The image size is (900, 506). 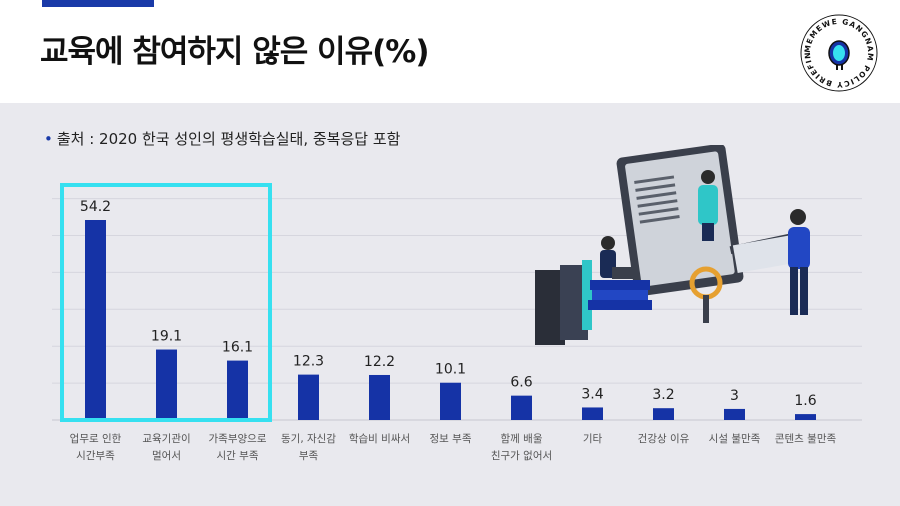 What do you see at coordinates (166, 455) in the screenshot?
I see `category-label: 멀어서` at bounding box center [166, 455].